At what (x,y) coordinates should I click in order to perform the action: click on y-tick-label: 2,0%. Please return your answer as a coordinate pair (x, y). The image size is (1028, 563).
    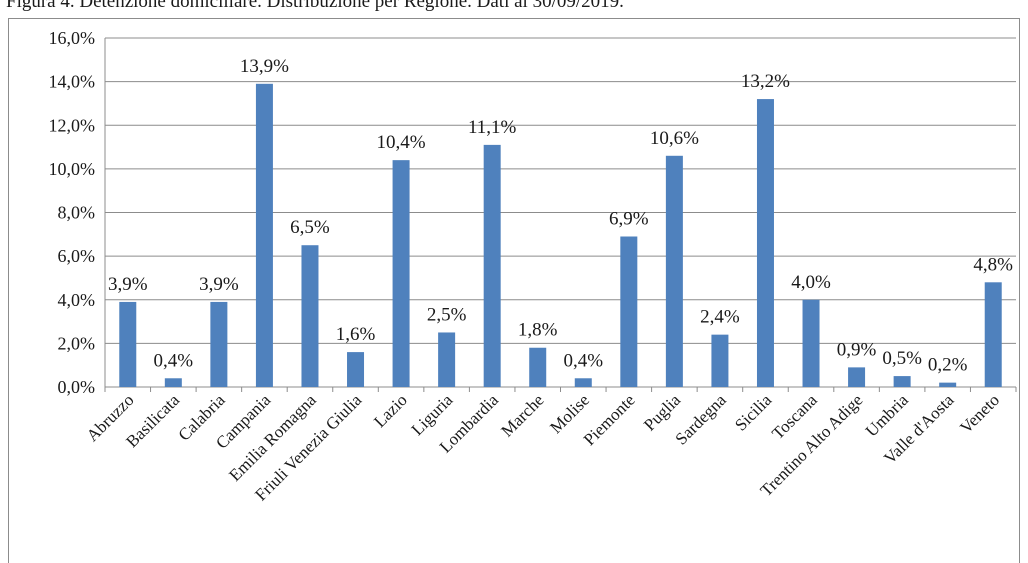
    Looking at the image, I should click on (77, 343).